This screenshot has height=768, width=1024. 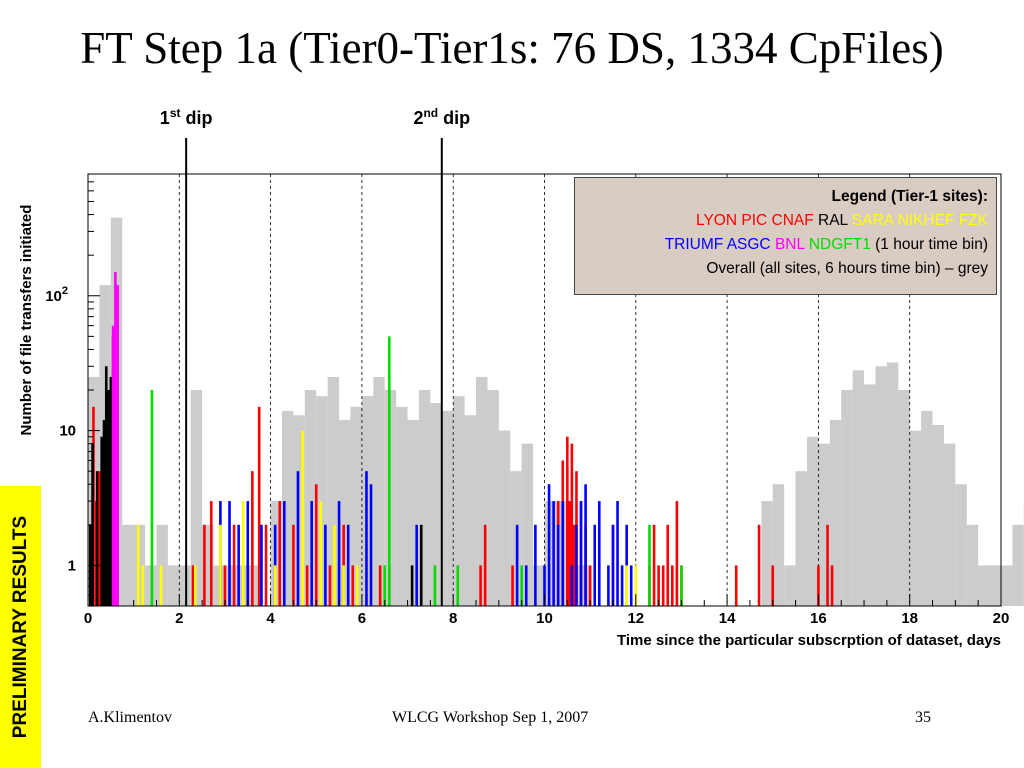 What do you see at coordinates (67, 431) in the screenshot?
I see `y-tick-label: 10` at bounding box center [67, 431].